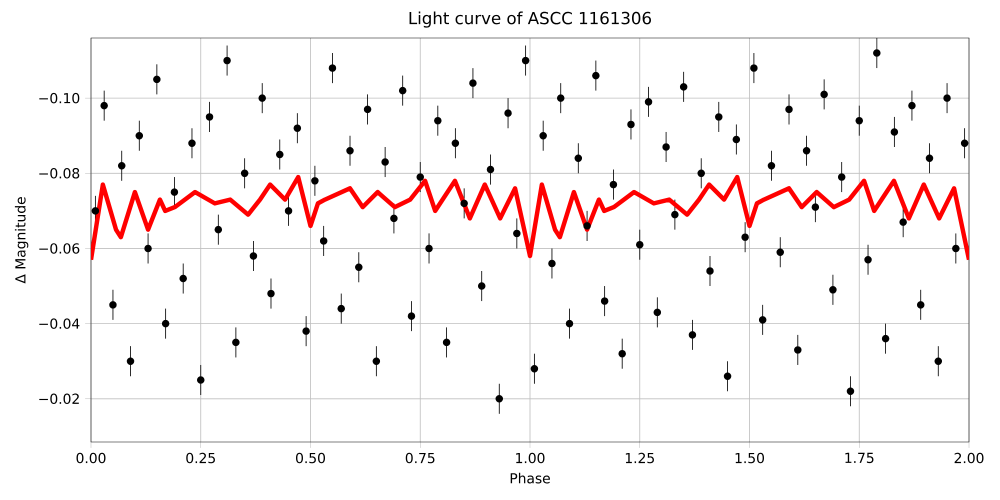 Image resolution: width=1000 pixels, height=500 pixels. I want to click on x-tick-label: 1.75, so click(859, 458).